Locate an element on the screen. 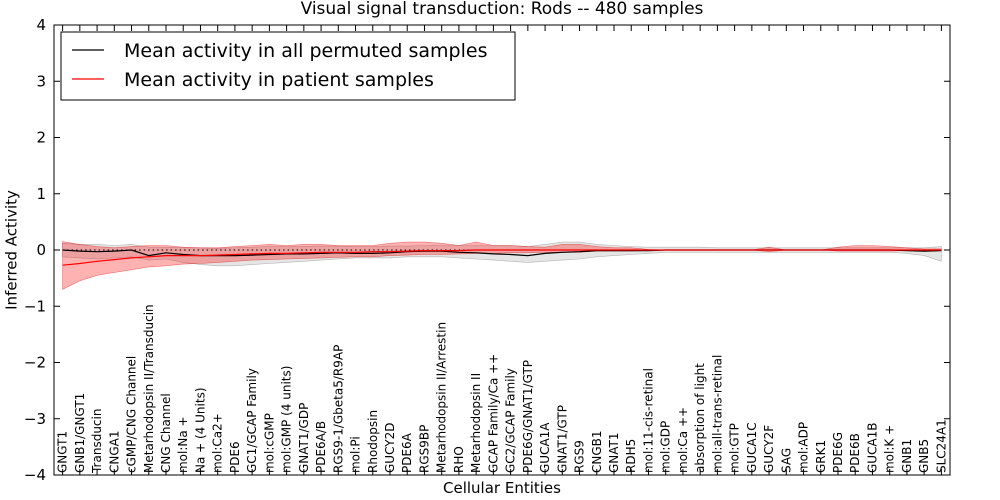 The height and width of the screenshot is (500, 1000). x-category-label: GNAT1 is located at coordinates (614, 452).